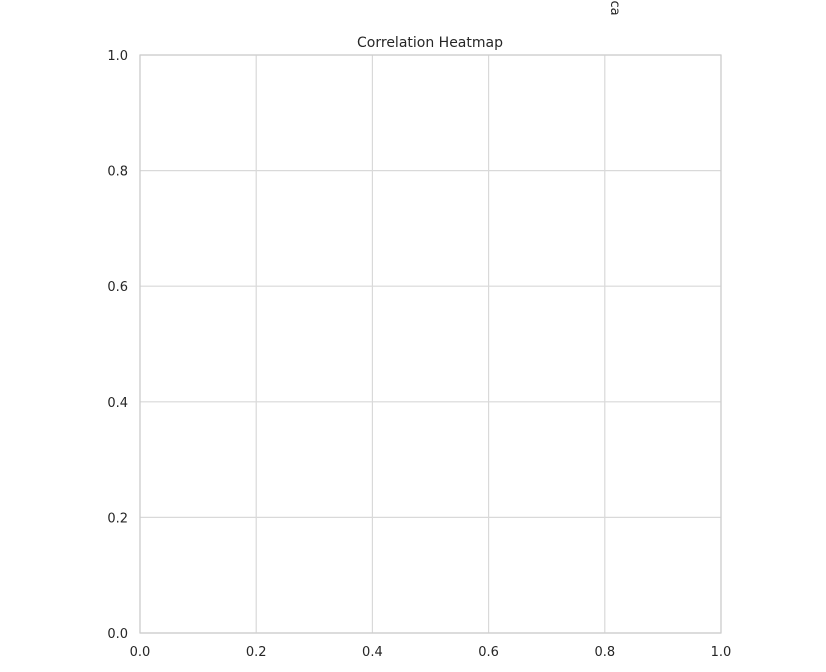 The image size is (826, 672). Describe the element at coordinates (117, 172) in the screenshot. I see `y-tick-label: 0.8` at that location.